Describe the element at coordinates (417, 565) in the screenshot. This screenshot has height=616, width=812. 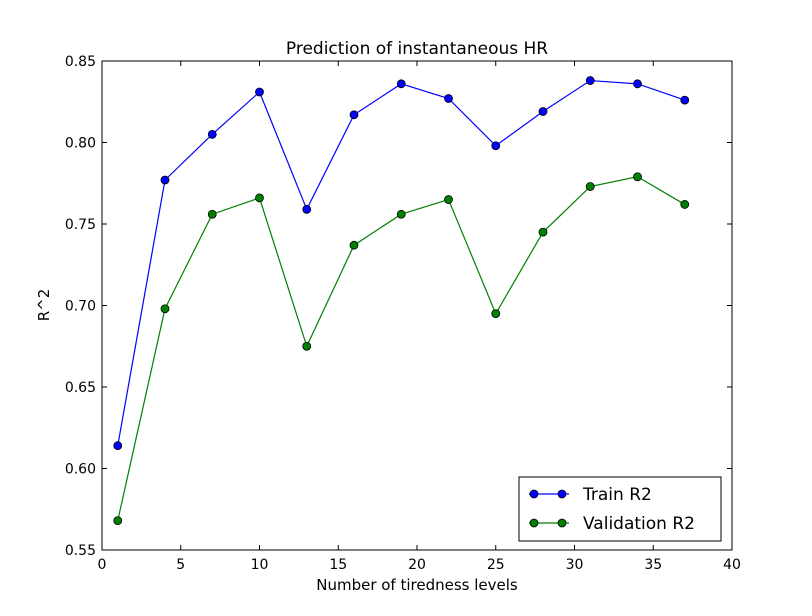
I see `x-tick-label: 20` at that location.